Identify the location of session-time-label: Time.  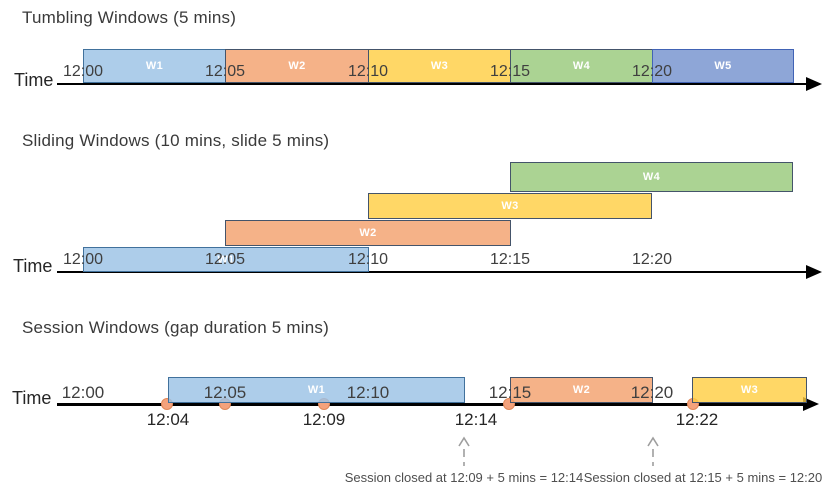
(32, 398).